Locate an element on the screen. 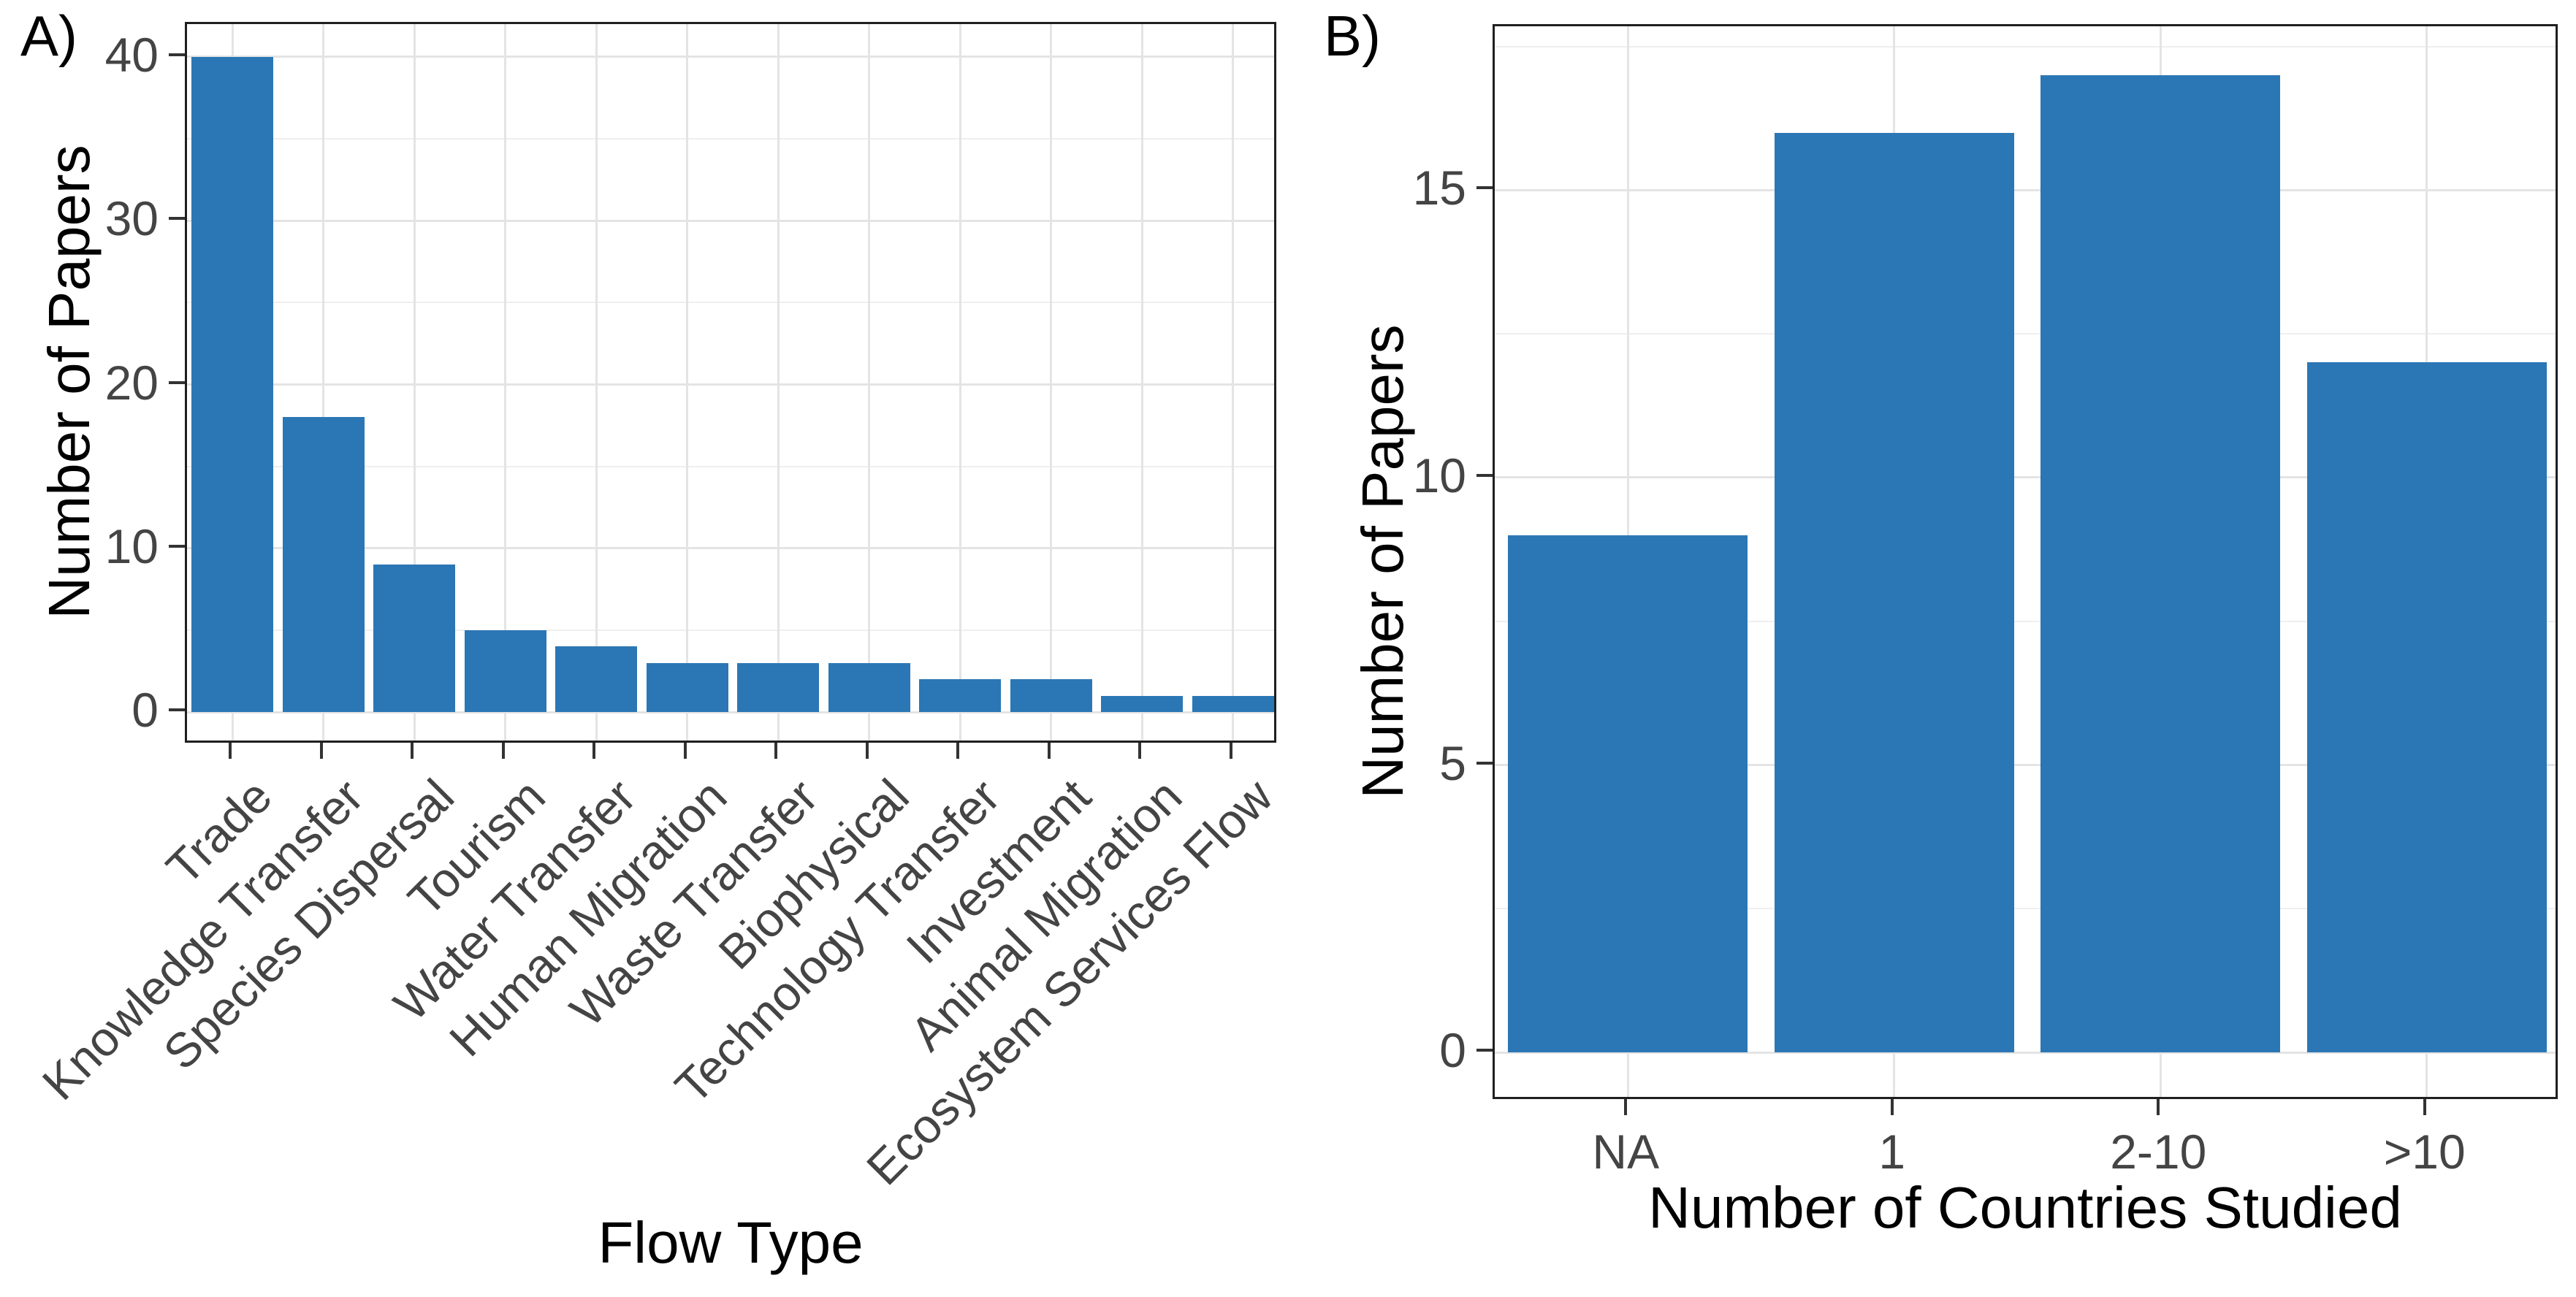  panel-b-x-axis-title: Number of Countries Studied is located at coordinates (2025, 1208).